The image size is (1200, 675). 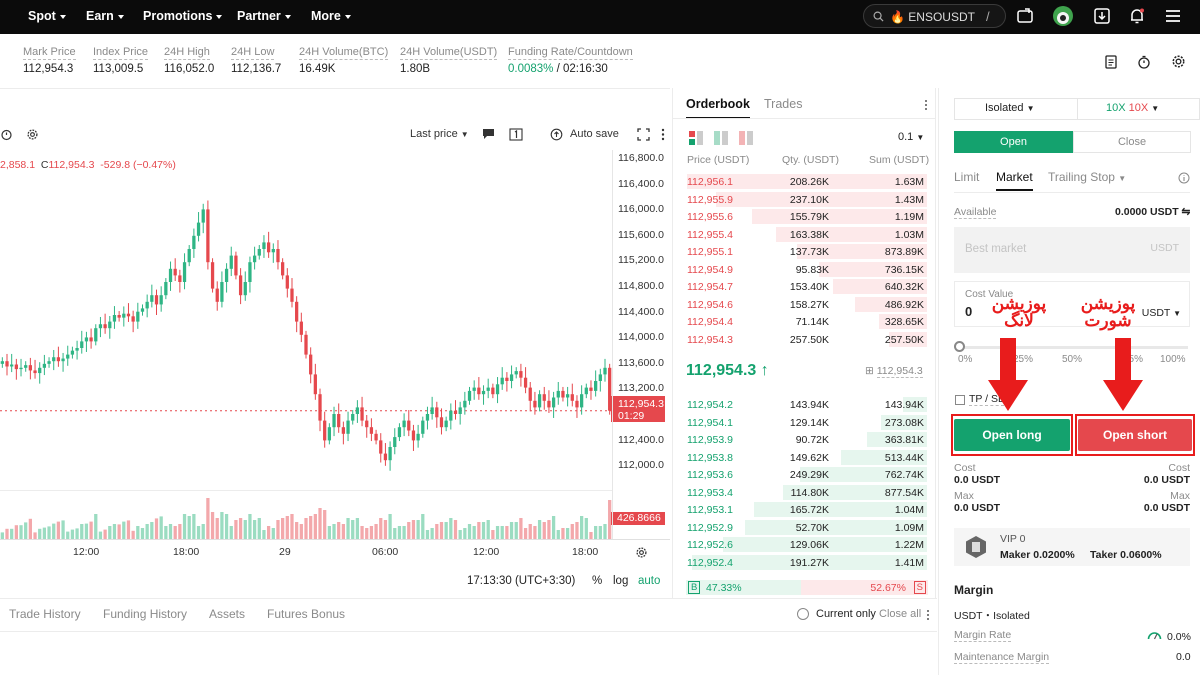 I want to click on menu-icon, so click(x=1173, y=16).